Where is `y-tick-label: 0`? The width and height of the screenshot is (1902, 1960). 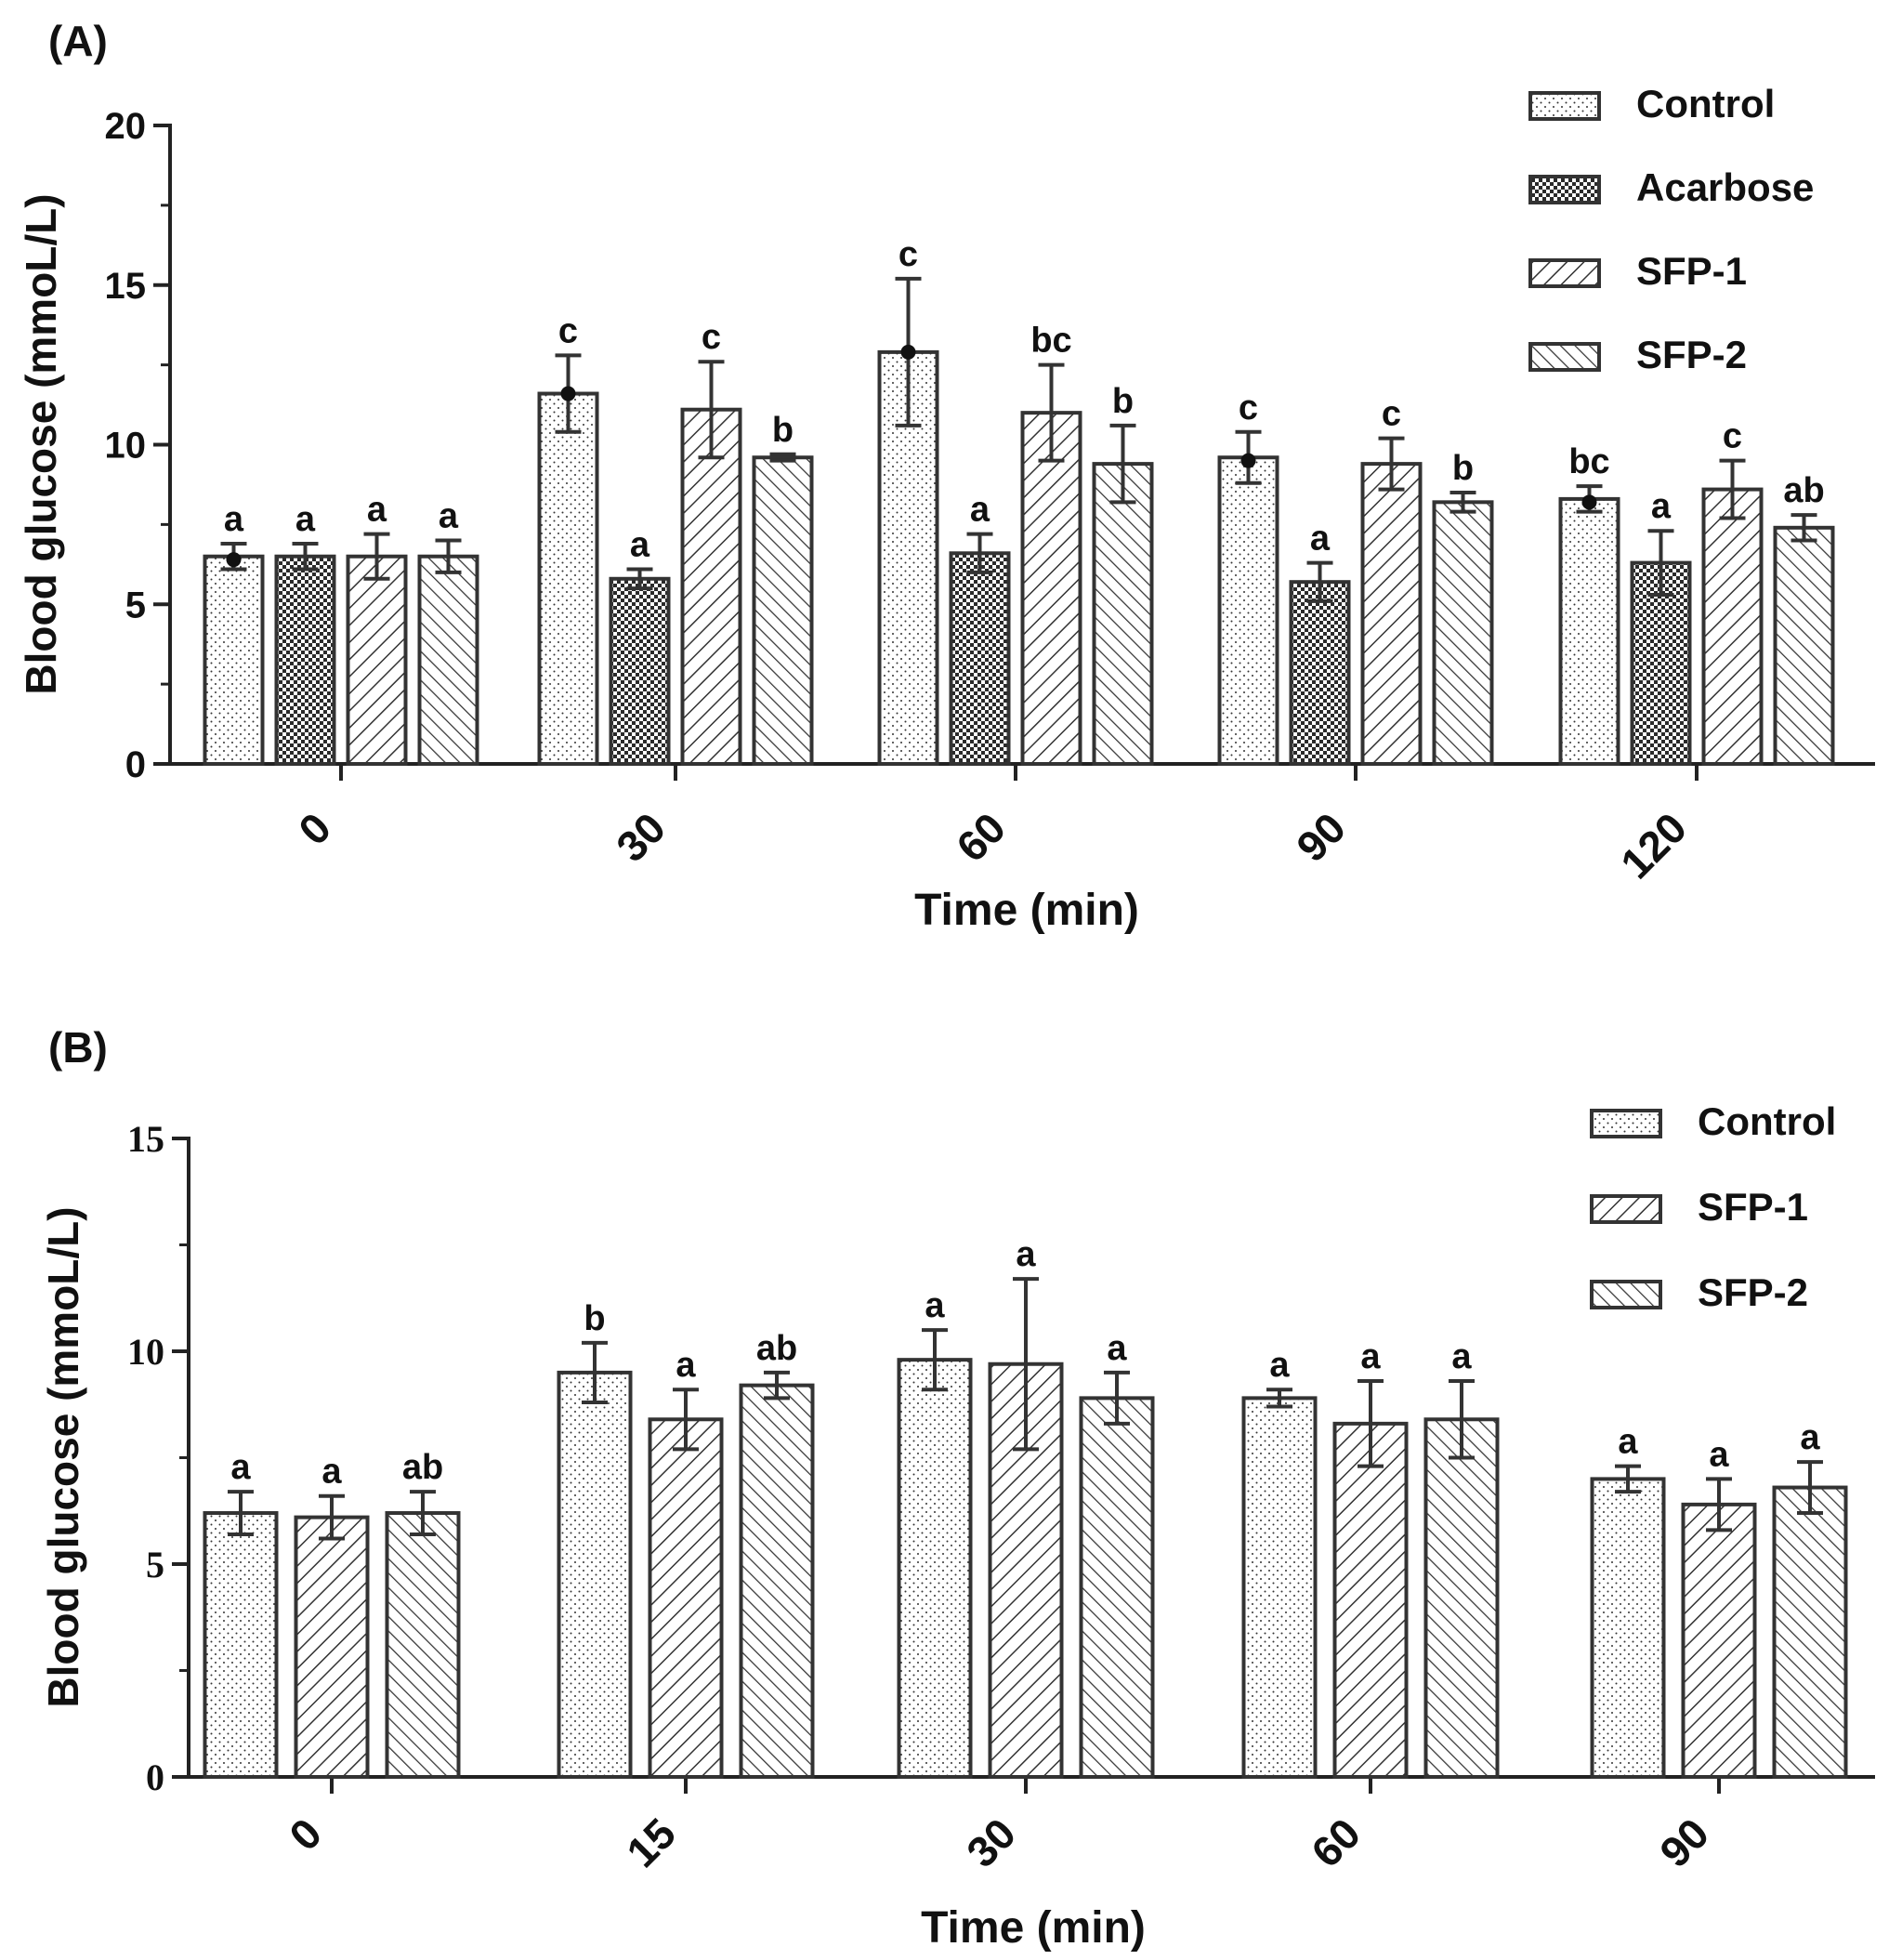 y-tick-label: 0 is located at coordinates (155, 1777).